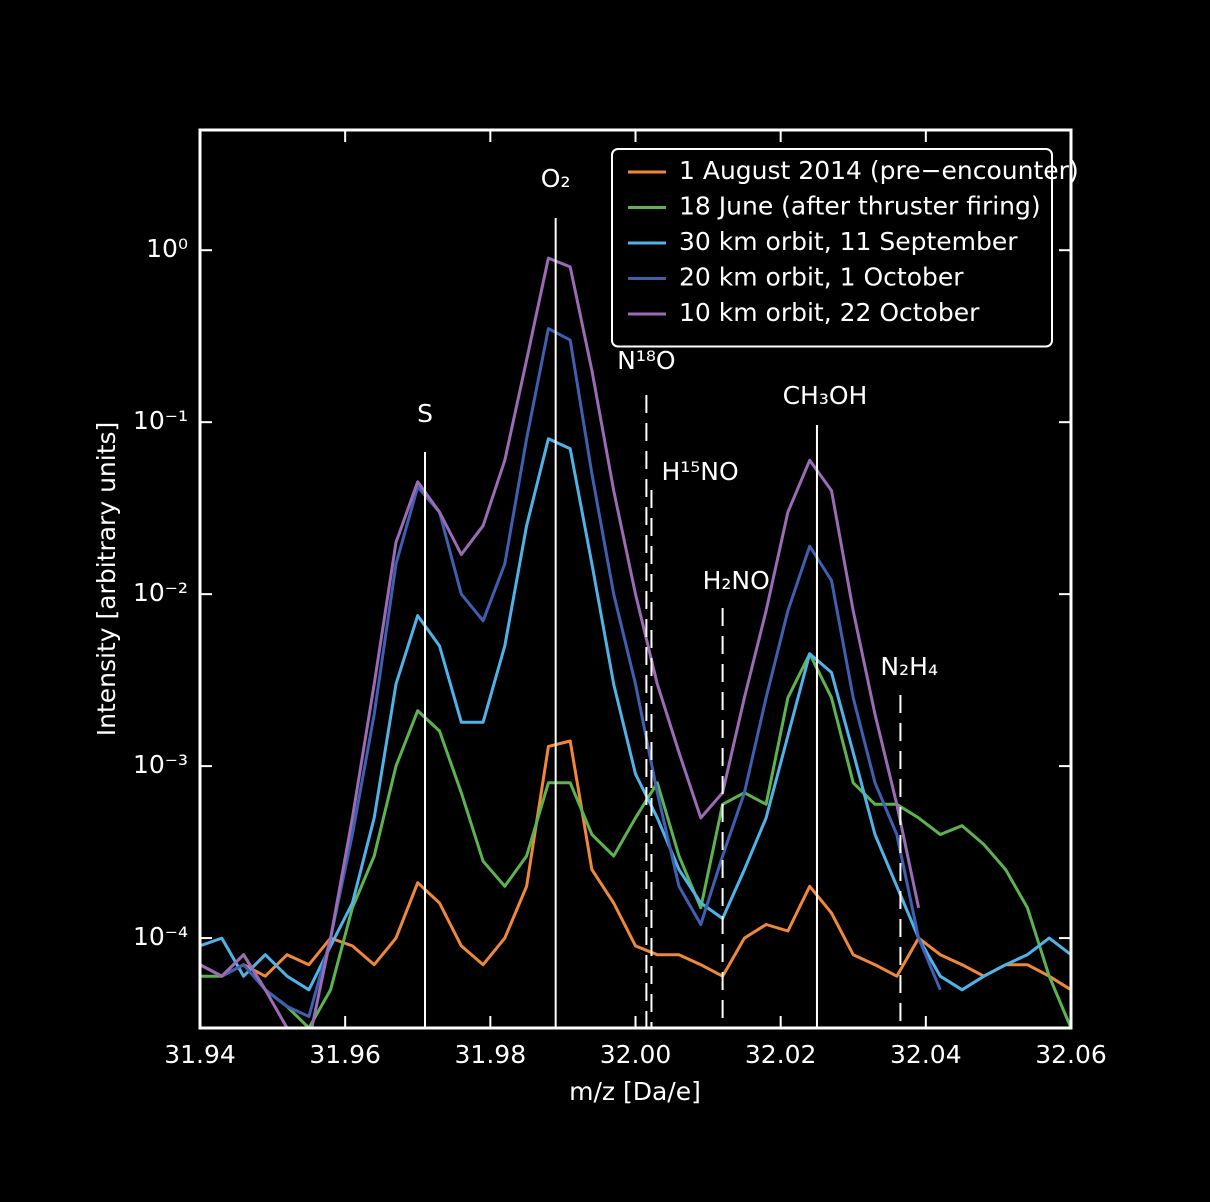  I want to click on annotation-label: O₂, so click(556, 178).